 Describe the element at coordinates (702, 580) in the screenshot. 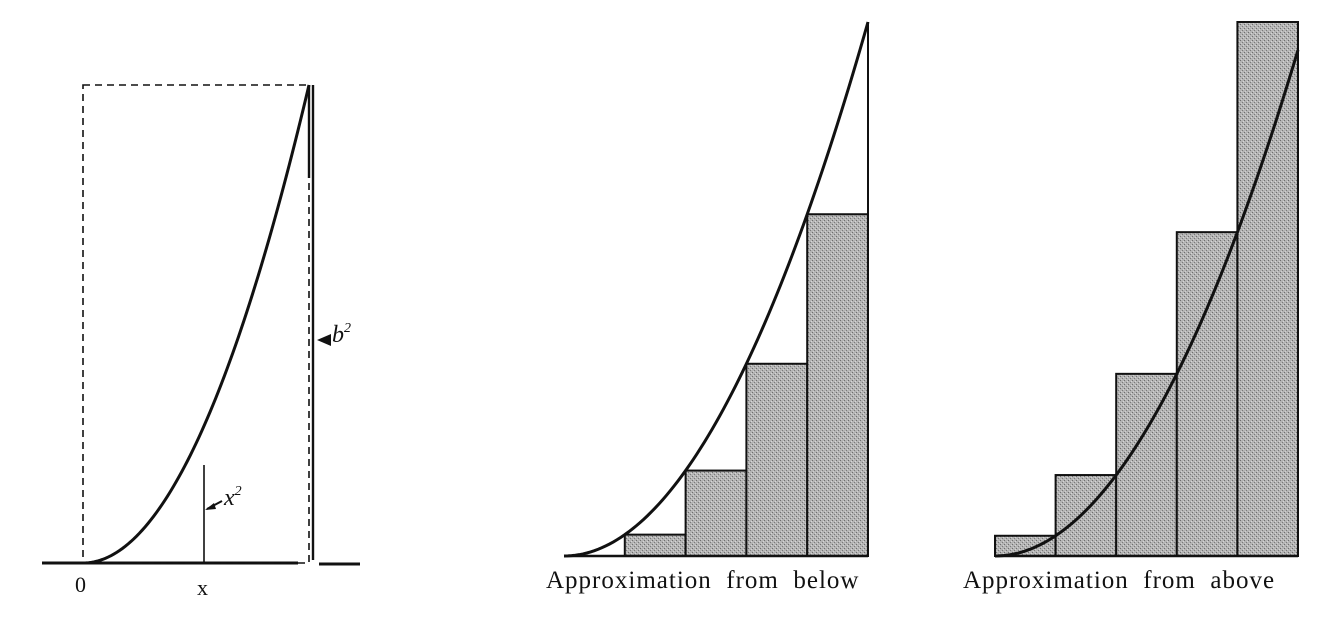

I see `below-caption: Approximation from below` at that location.